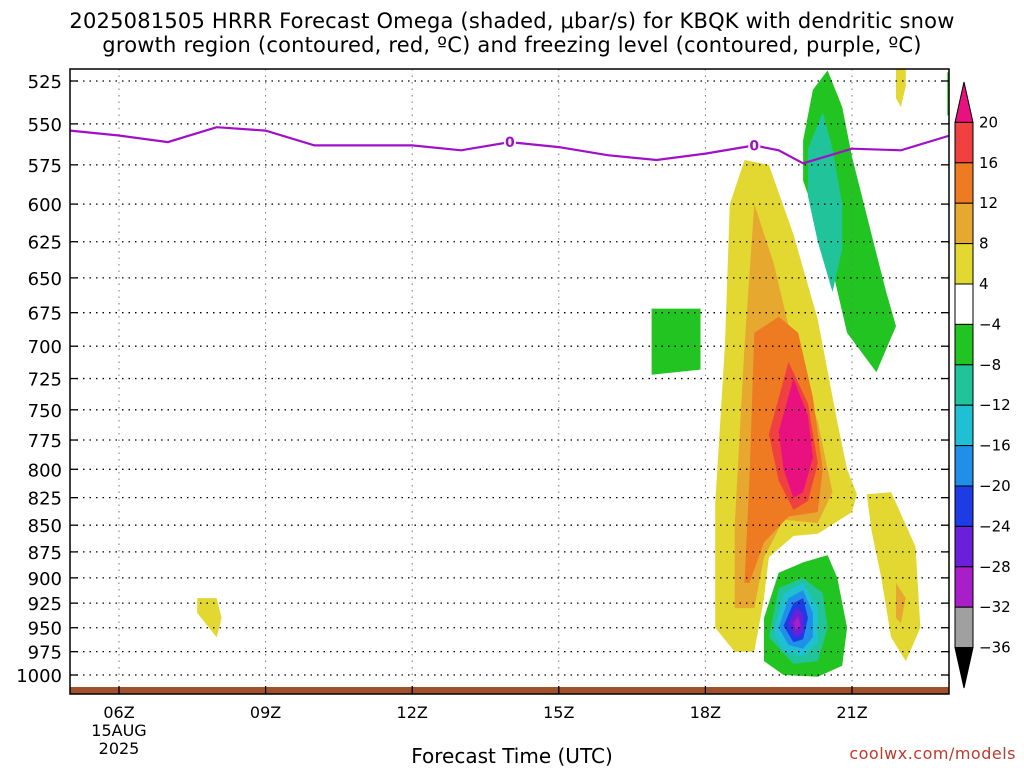 The image size is (1024, 768). I want to click on y-tick-label: 900, so click(45, 579).